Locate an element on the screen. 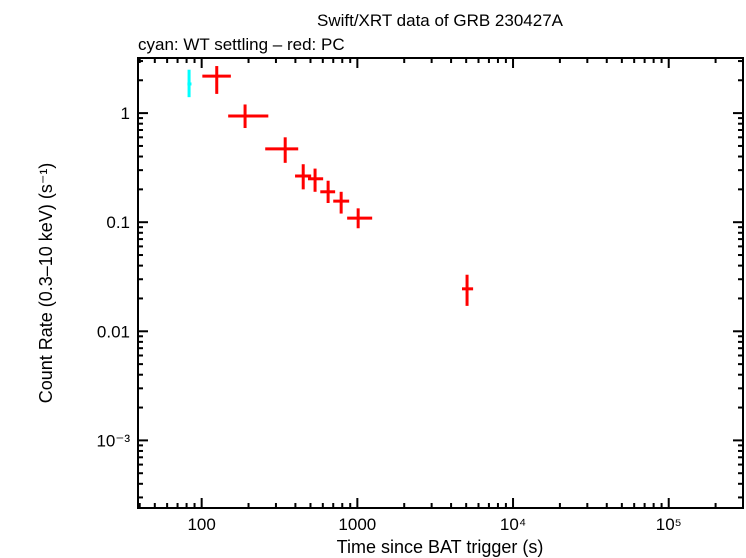 This screenshot has width=746, height=558. y-tick-label: 10⁻³ is located at coordinates (113, 440).